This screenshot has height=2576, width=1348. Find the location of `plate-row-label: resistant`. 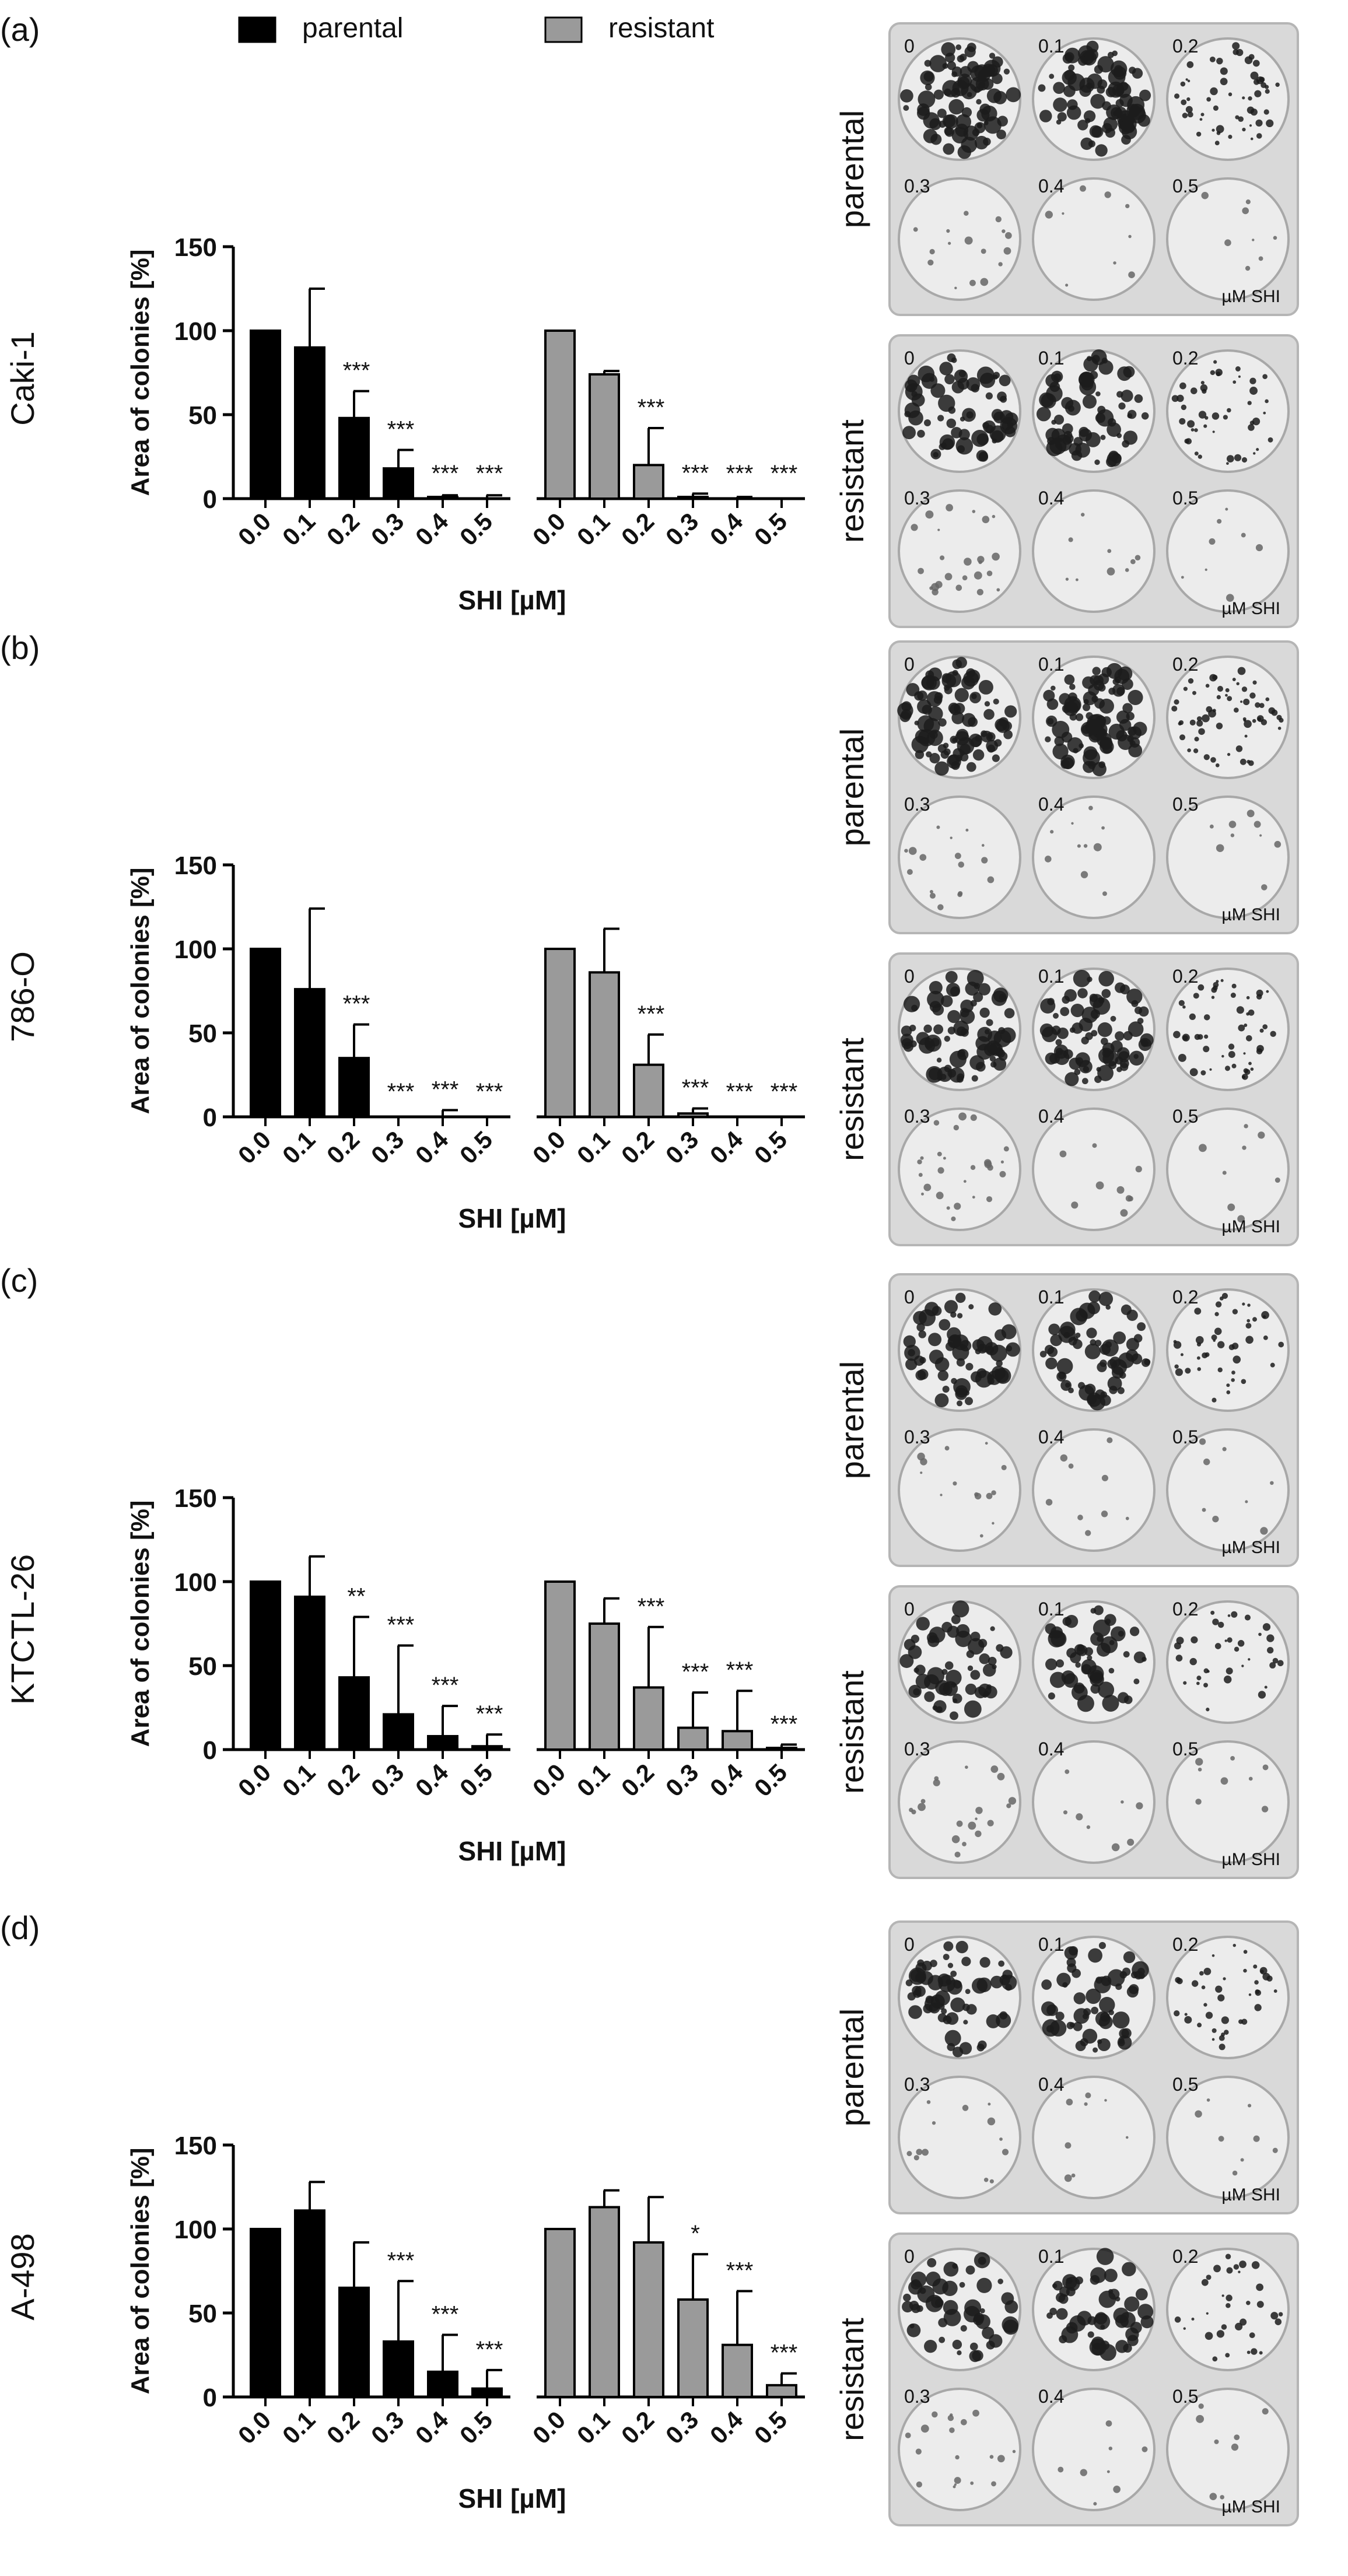

plate-row-label: resistant is located at coordinates (852, 2379).